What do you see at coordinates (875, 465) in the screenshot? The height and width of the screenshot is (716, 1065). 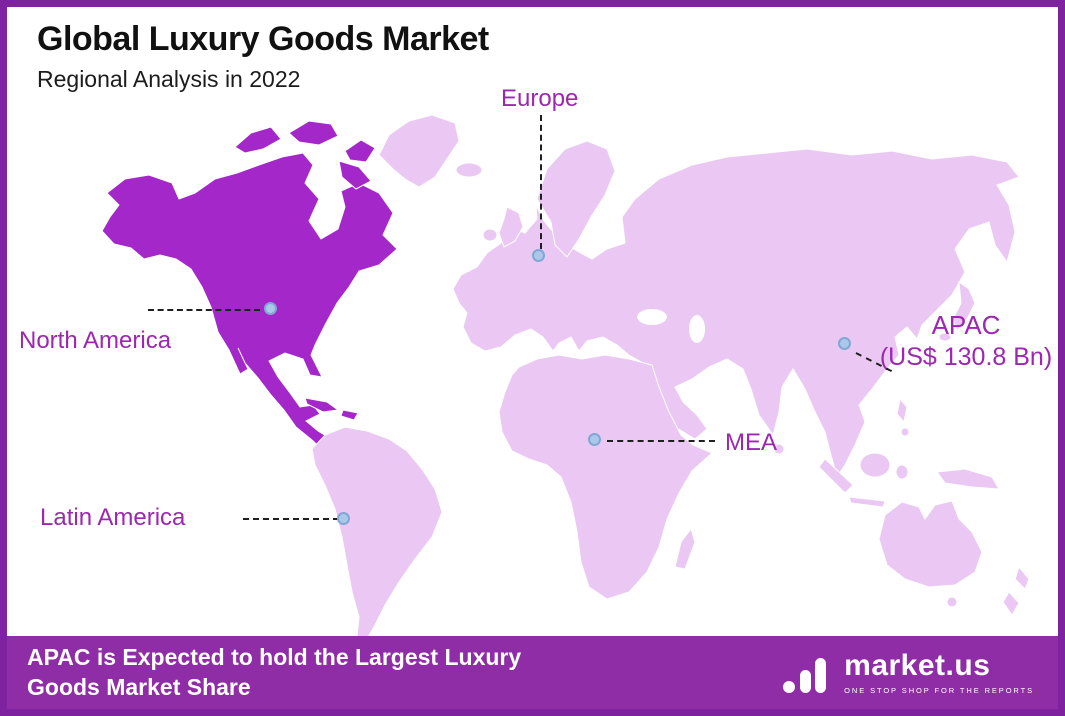 I see `borneo` at bounding box center [875, 465].